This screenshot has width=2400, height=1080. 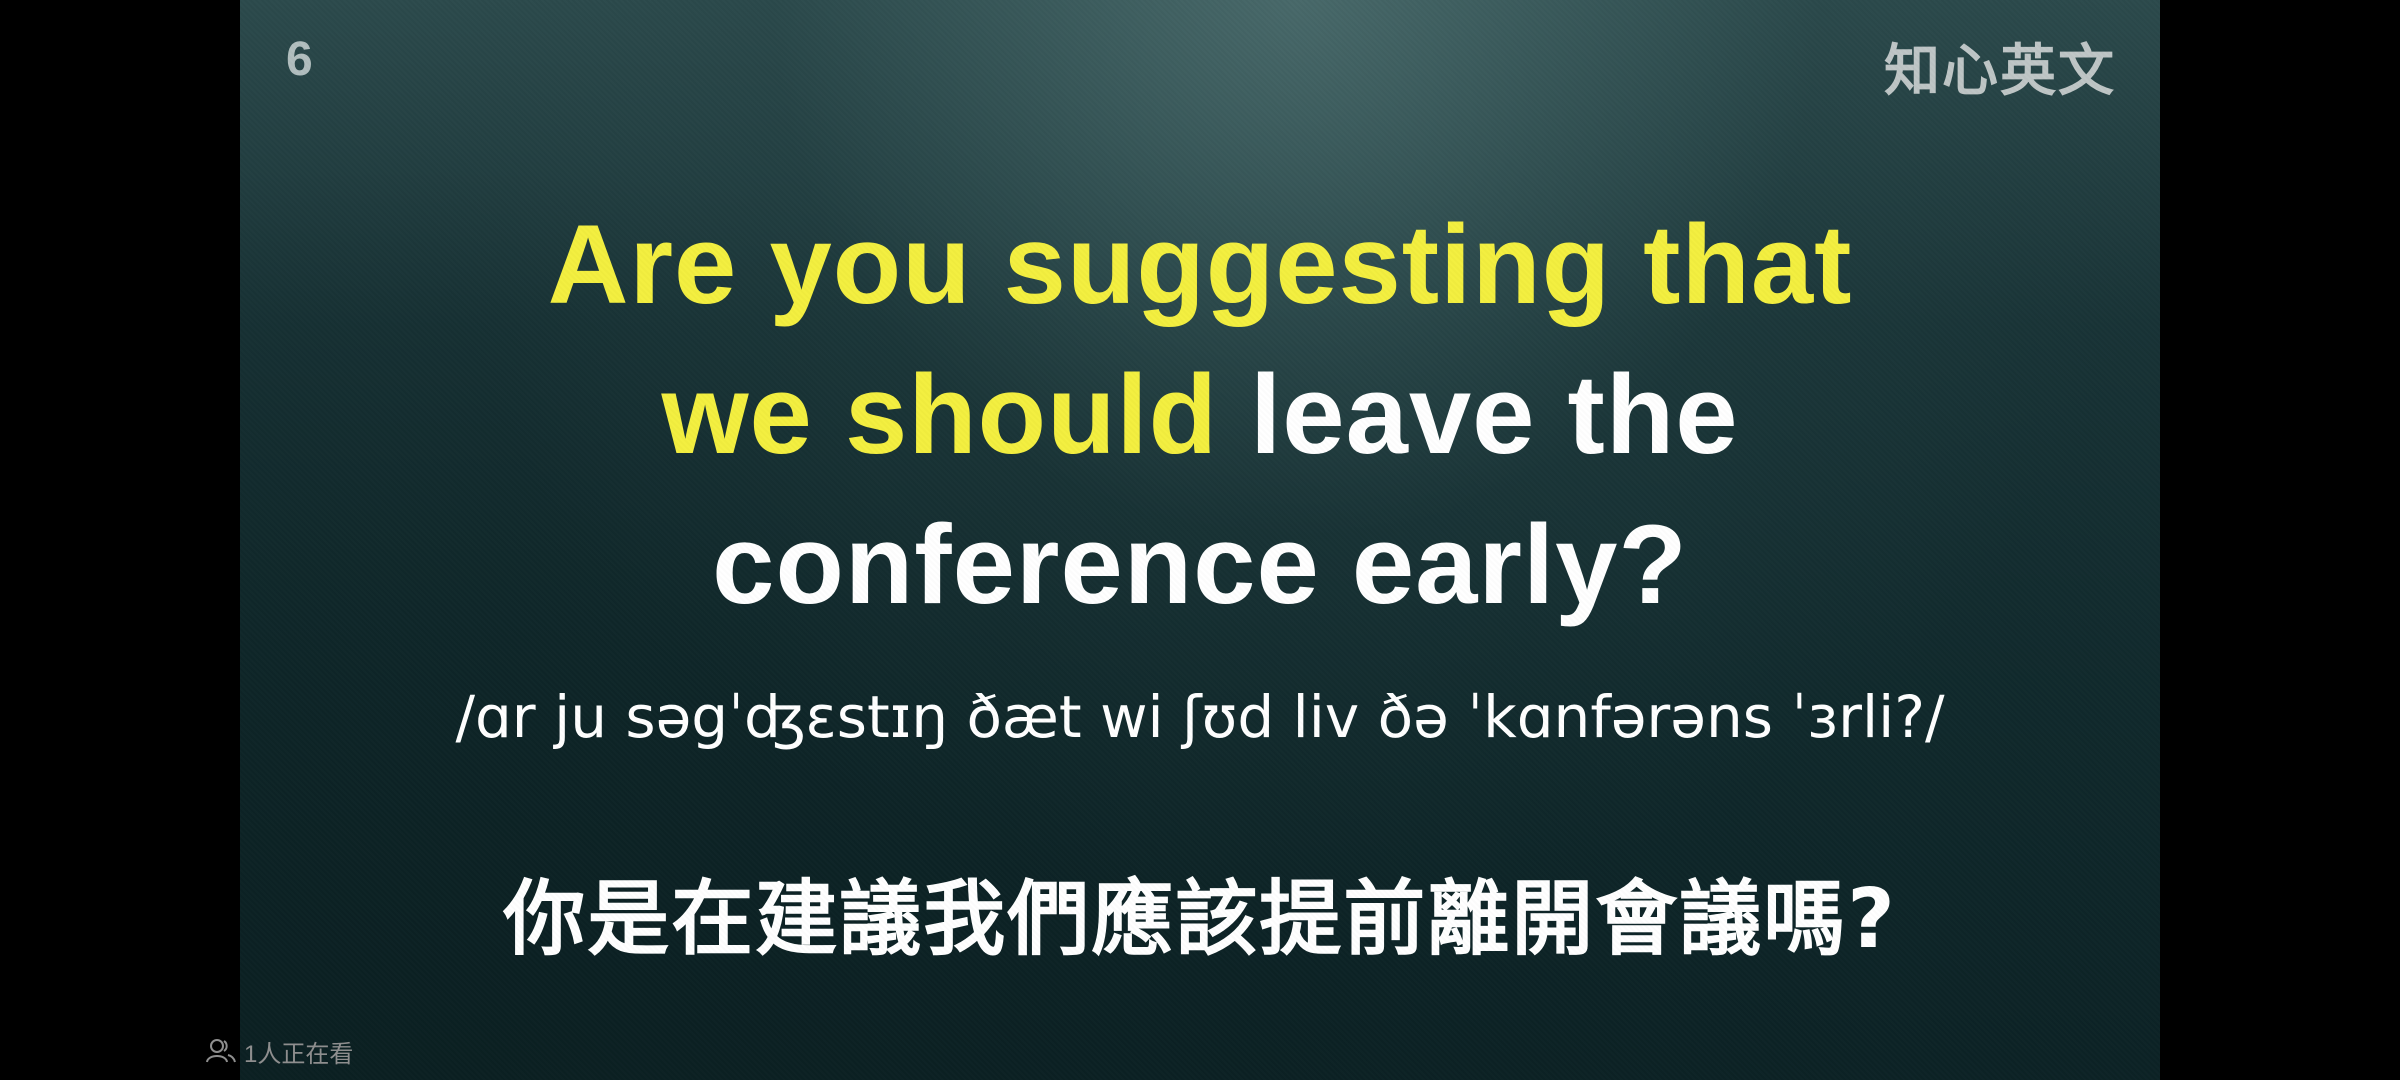 I want to click on episode-number: 6, so click(x=299, y=59).